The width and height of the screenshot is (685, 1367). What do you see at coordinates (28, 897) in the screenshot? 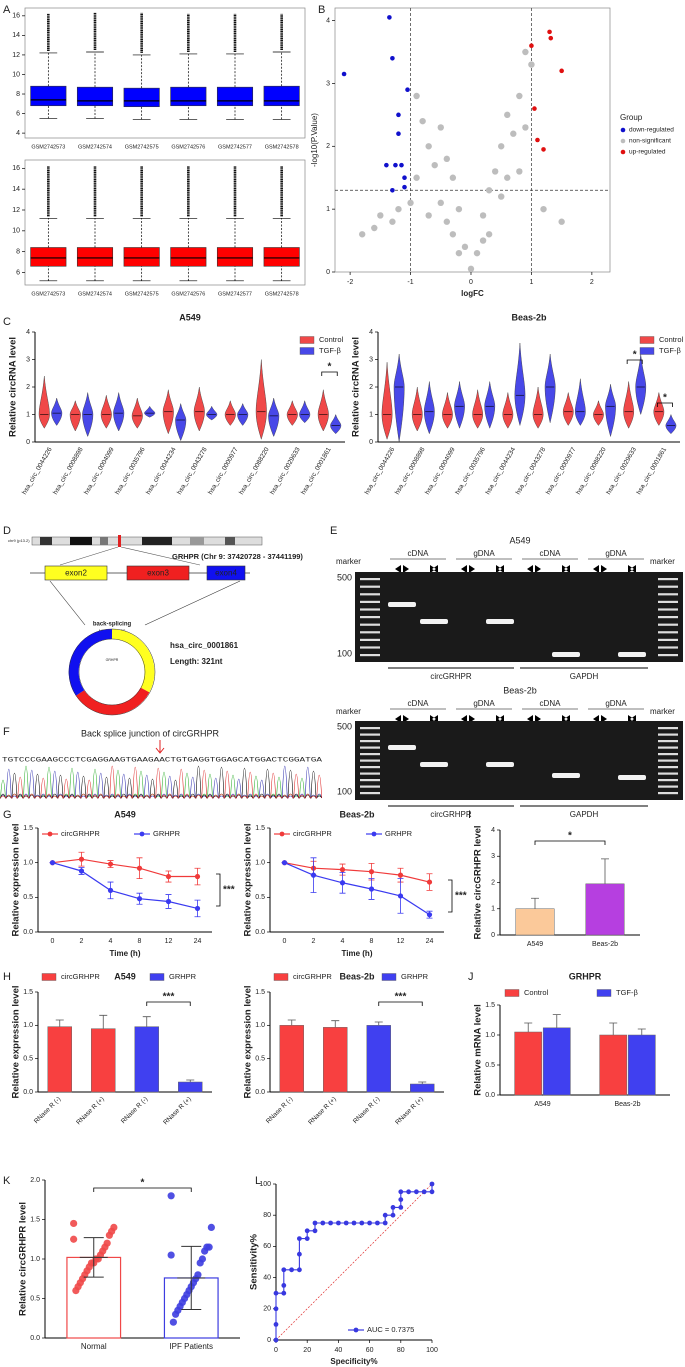
I see `y-tick-label: 0.5` at bounding box center [28, 897].